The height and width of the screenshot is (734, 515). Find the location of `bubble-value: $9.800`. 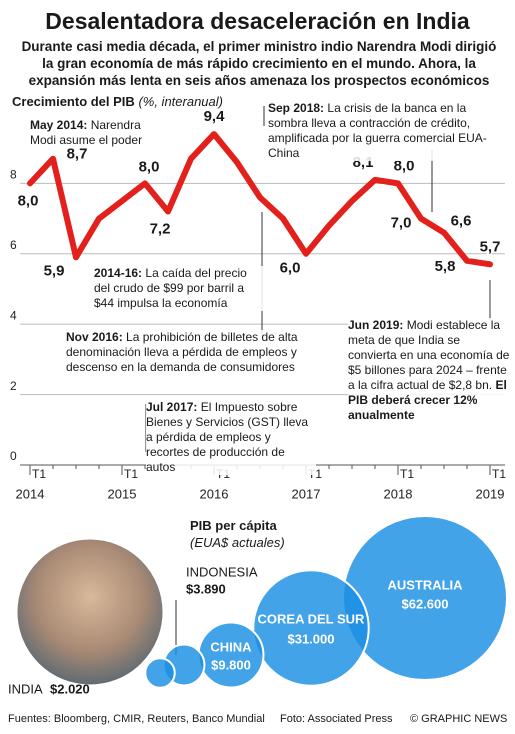

bubble-value: $9.800 is located at coordinates (231, 664).